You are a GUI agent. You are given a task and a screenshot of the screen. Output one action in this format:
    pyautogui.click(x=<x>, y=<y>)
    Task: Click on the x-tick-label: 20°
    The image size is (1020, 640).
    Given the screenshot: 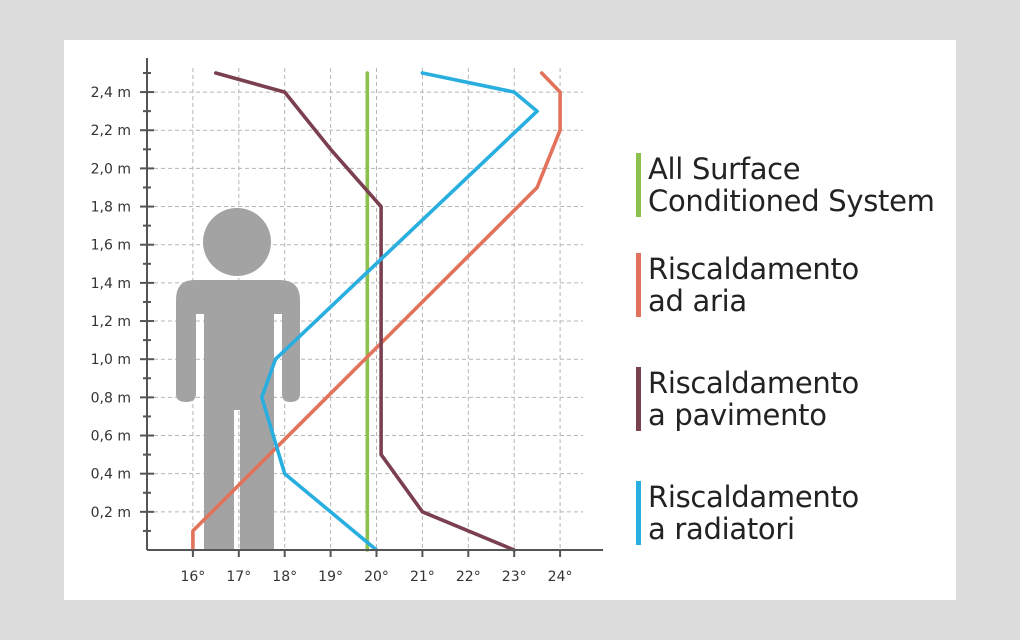 What is the action you would take?
    pyautogui.click(x=376, y=577)
    